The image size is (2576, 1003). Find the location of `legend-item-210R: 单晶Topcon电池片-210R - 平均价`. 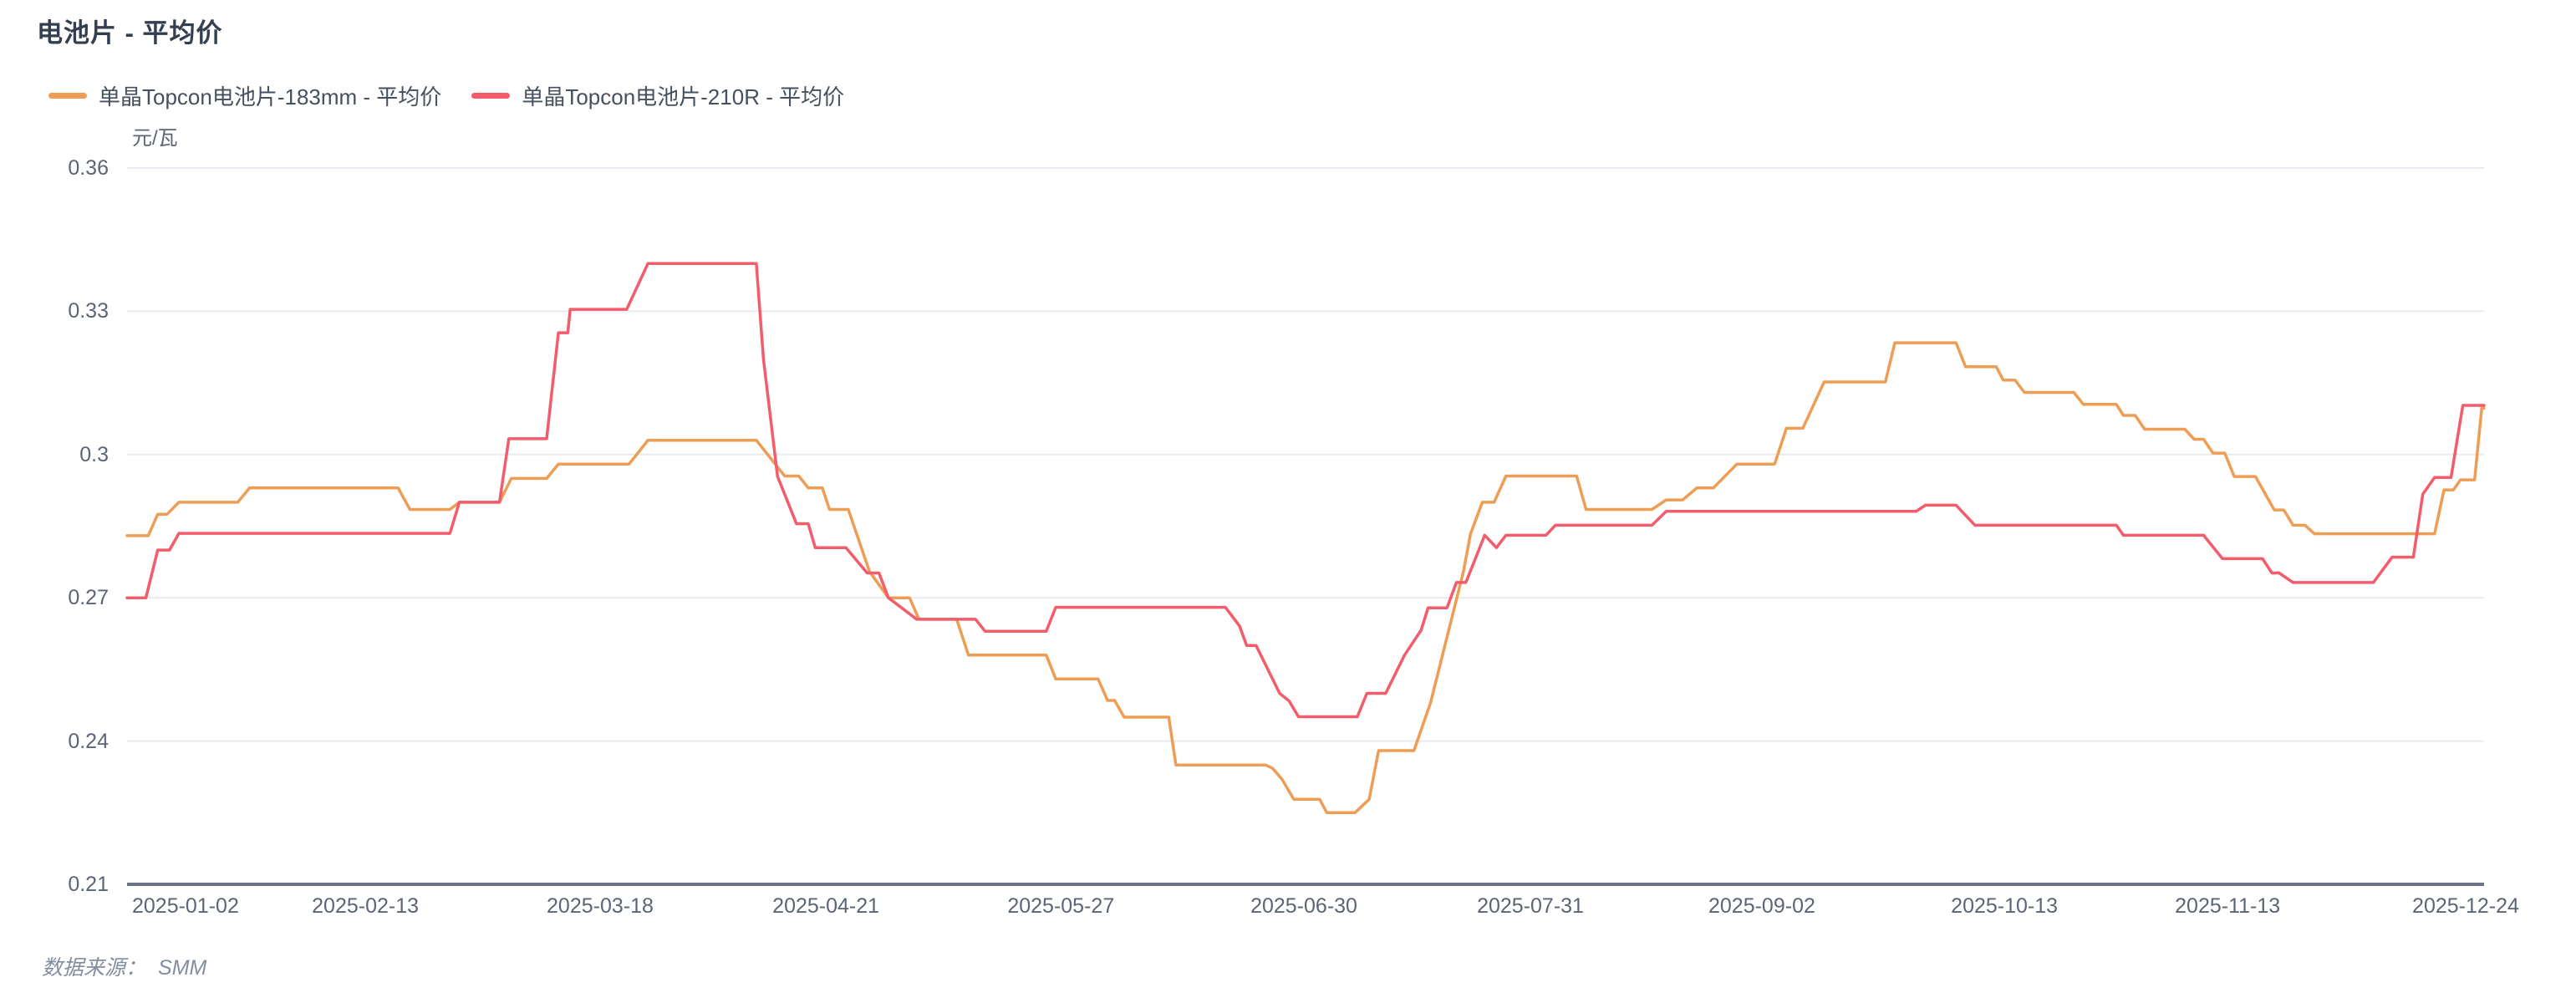

legend-item-210R: 单晶Topcon电池片-210R - 平均价 is located at coordinates (657, 95).